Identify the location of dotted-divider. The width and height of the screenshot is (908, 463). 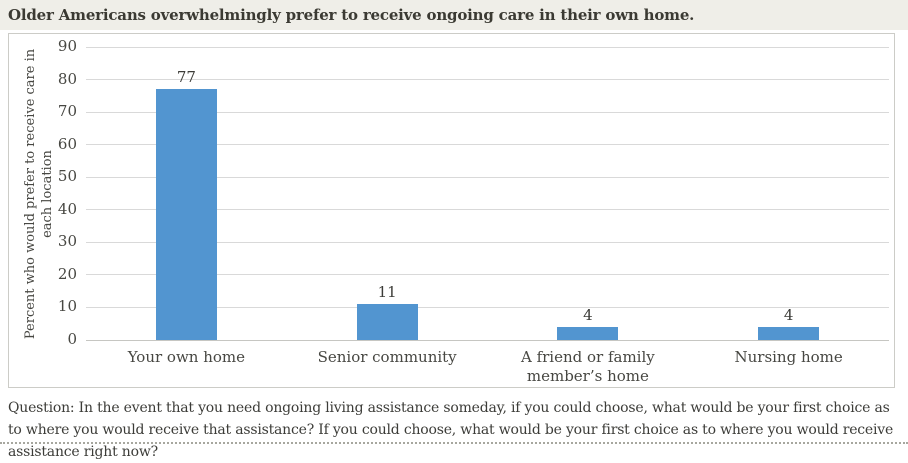
(454, 443).